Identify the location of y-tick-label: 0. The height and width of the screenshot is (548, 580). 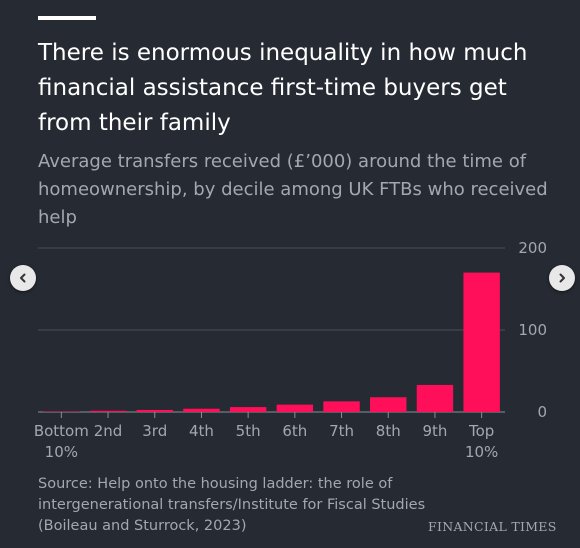
(542, 412).